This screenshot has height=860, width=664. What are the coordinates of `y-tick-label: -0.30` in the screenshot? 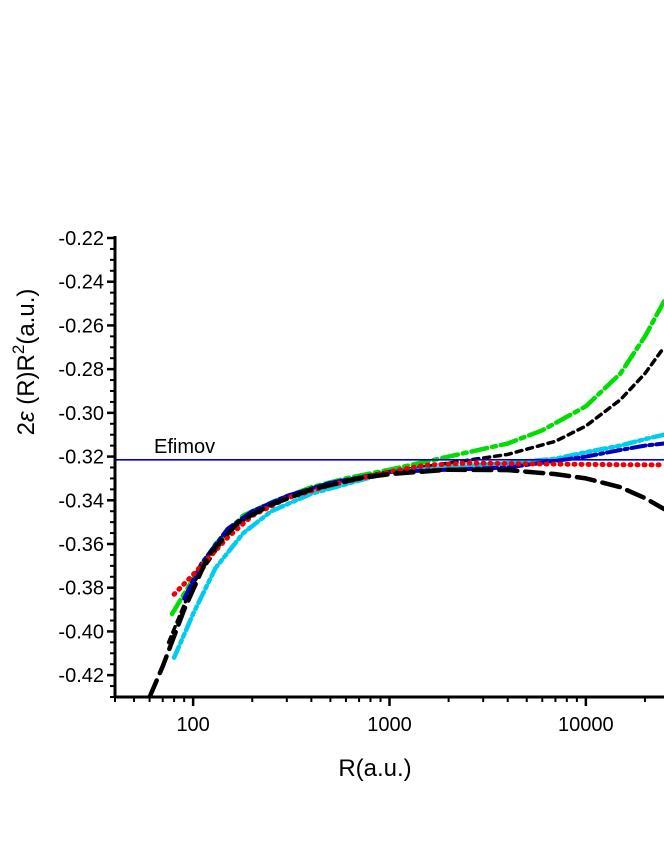 It's located at (81, 414).